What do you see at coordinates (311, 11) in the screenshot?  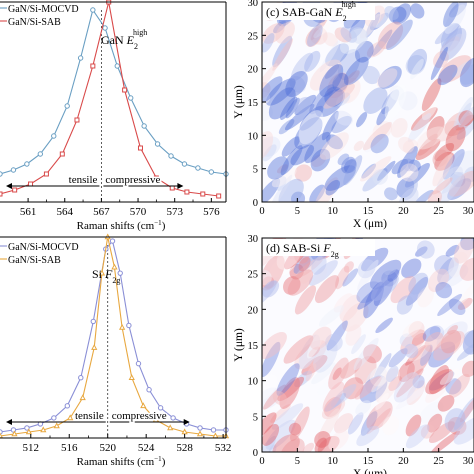 I see `panel-title: (c) SAB-GaN E2 high` at bounding box center [311, 11].